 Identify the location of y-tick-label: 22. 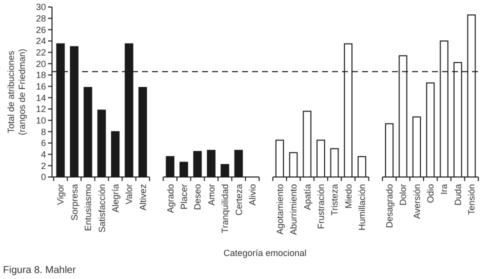
(41, 52).